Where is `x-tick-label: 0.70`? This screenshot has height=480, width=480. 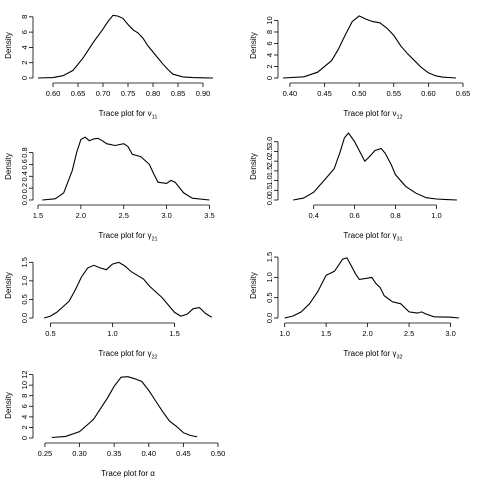 x-tick-label: 0.70 is located at coordinates (103, 93).